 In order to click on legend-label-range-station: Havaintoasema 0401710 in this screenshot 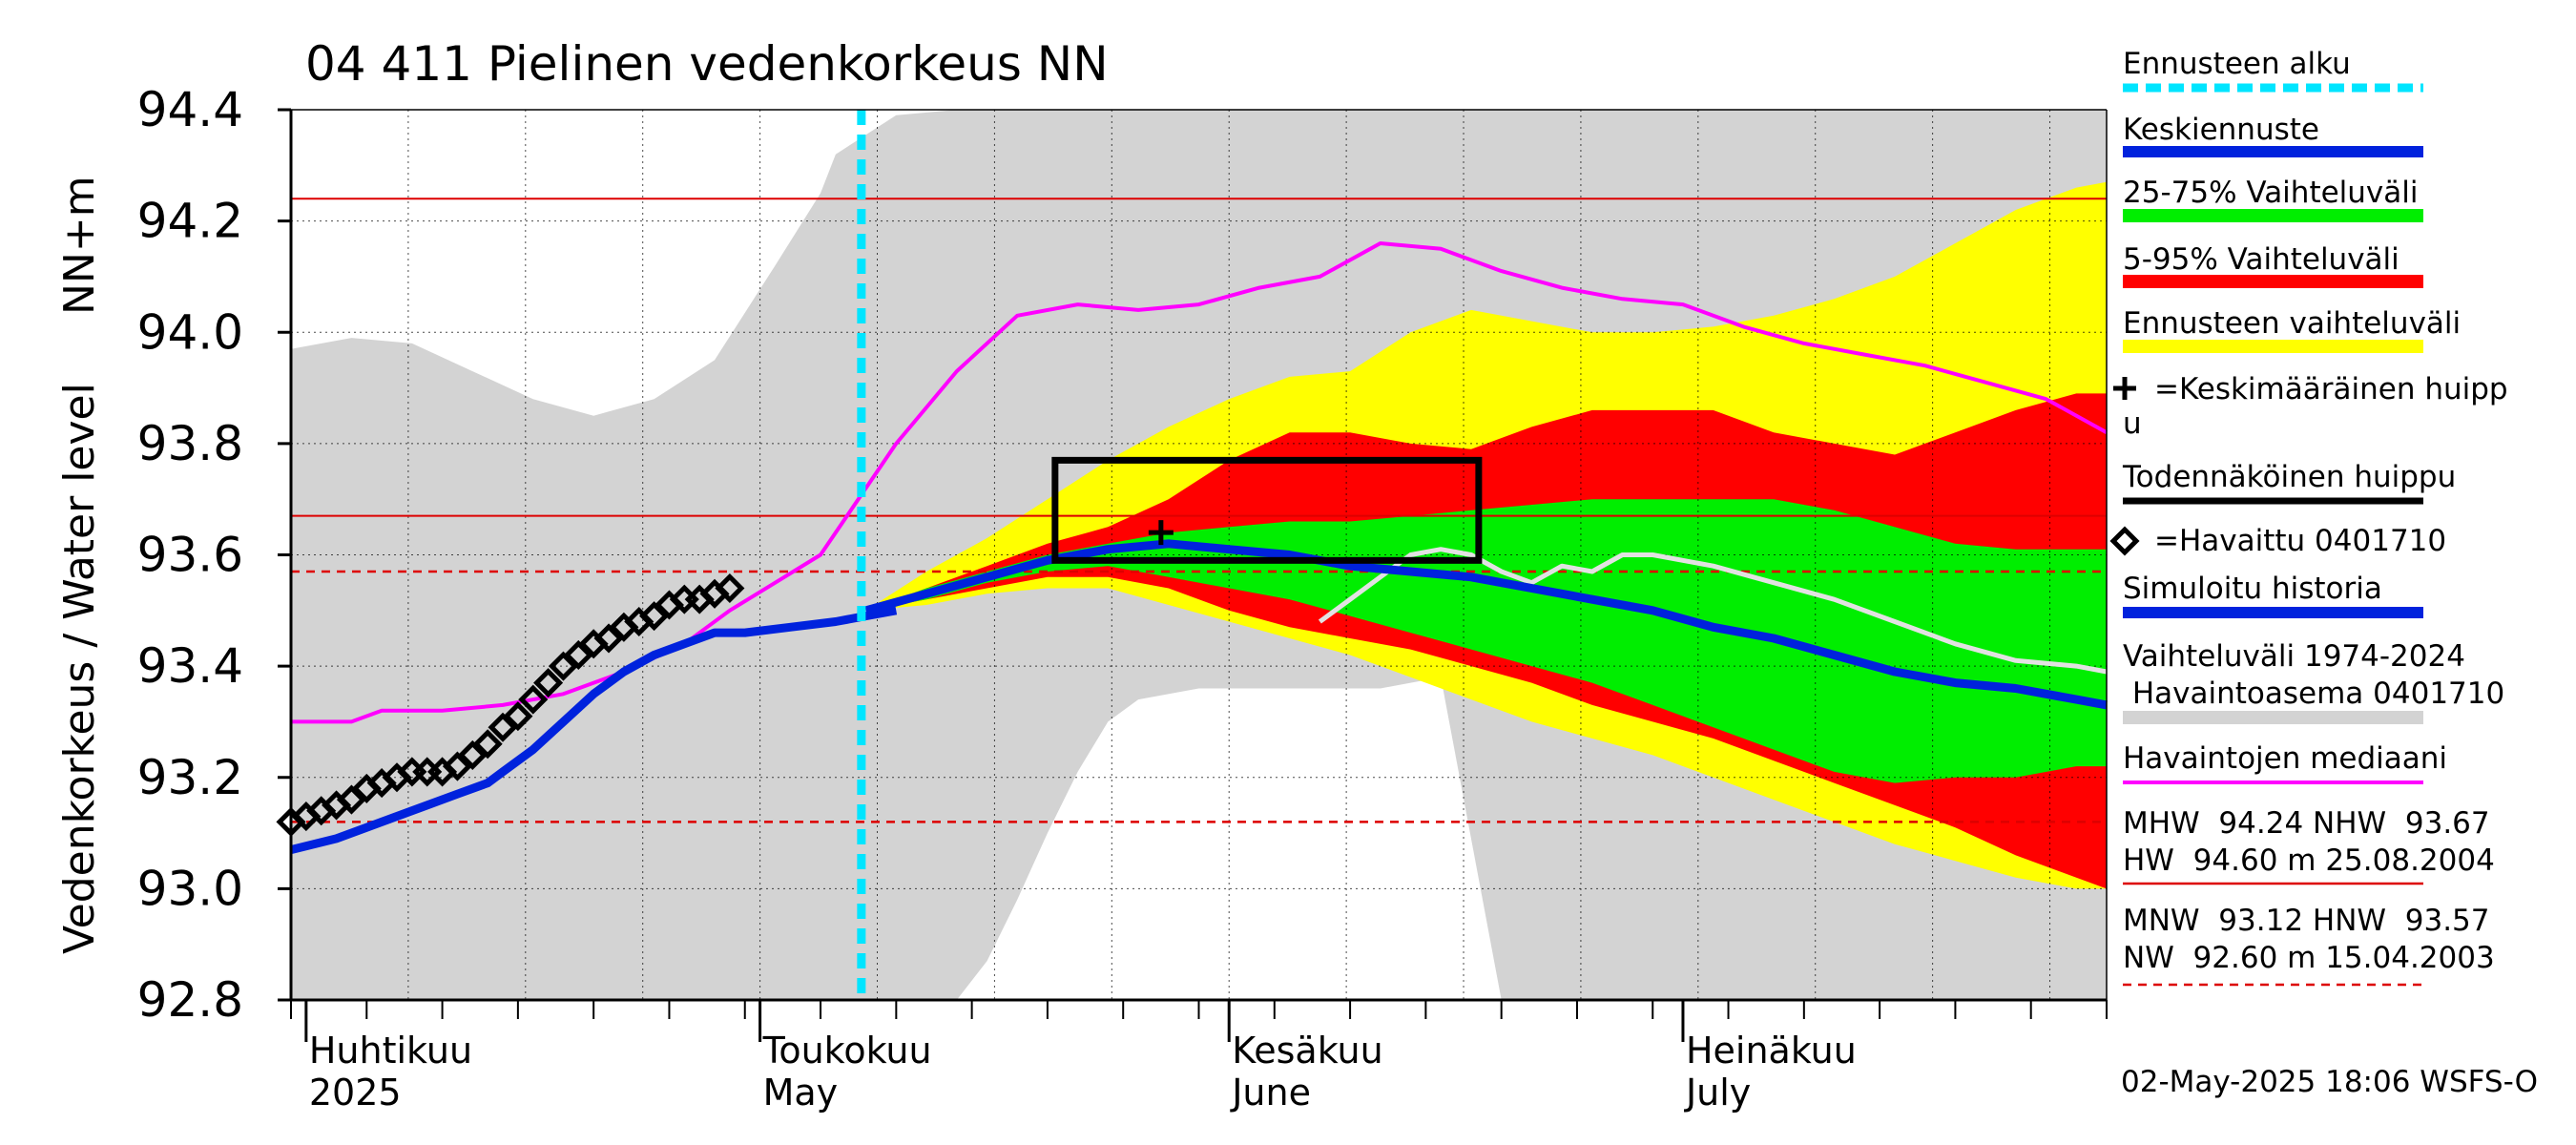, I will do `click(2313, 694)`.